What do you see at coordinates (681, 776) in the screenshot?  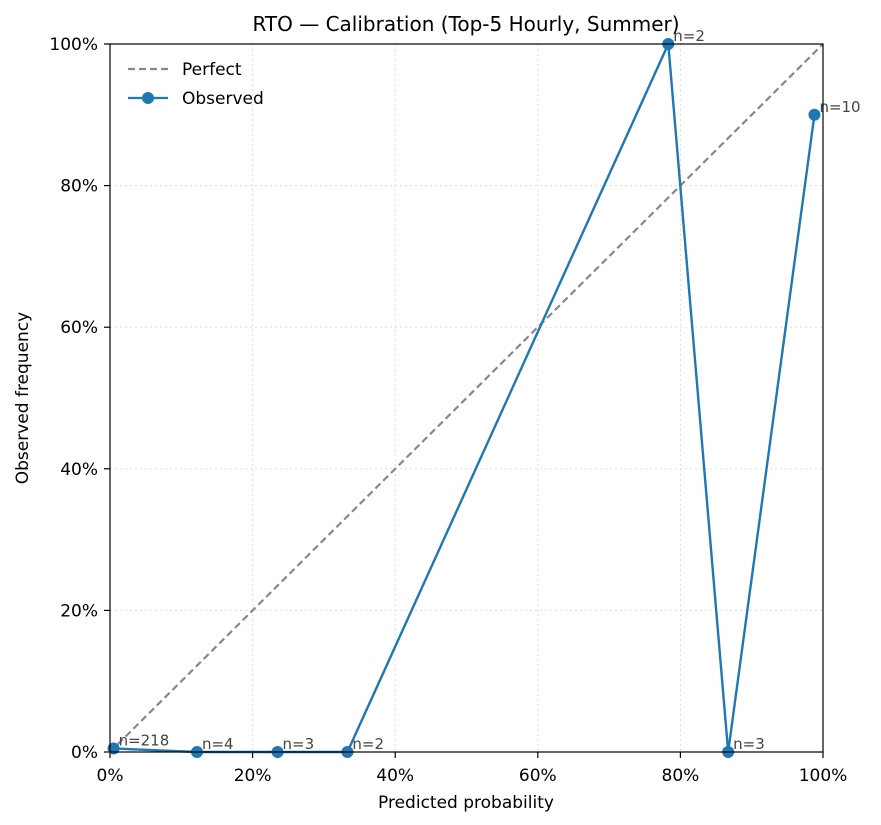 I see `x-tick-label: 80%` at bounding box center [681, 776].